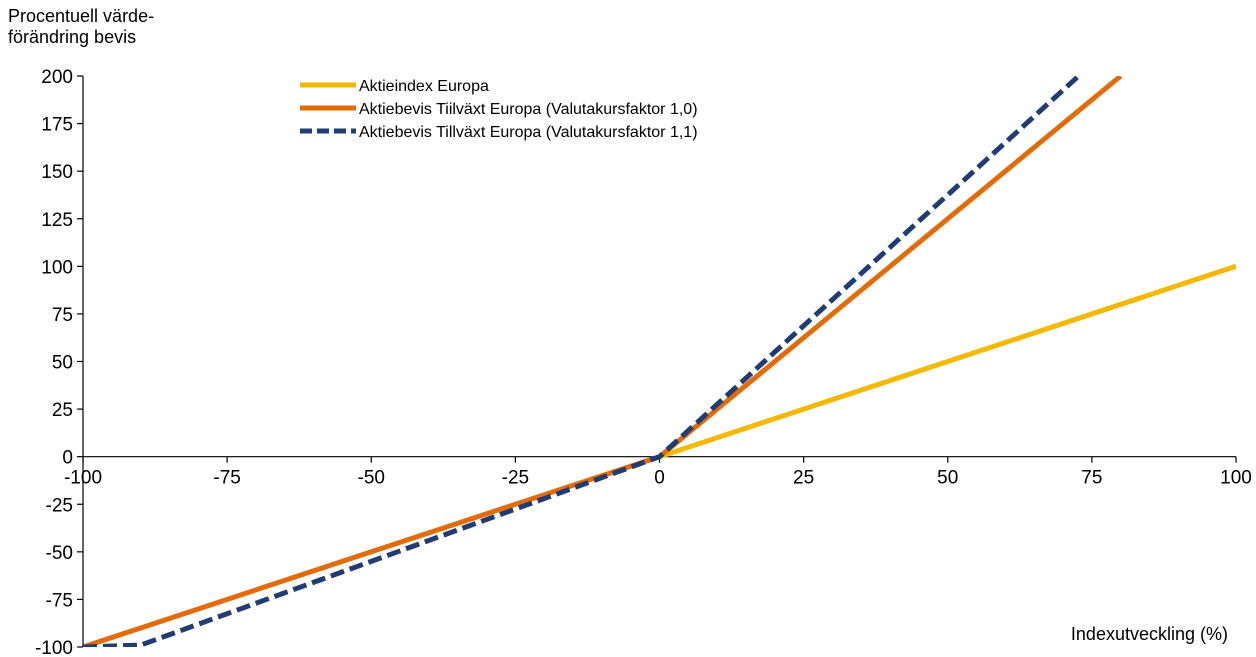  What do you see at coordinates (424, 86) in the screenshot?
I see `legend-label-1: Aktieindex Europa` at bounding box center [424, 86].